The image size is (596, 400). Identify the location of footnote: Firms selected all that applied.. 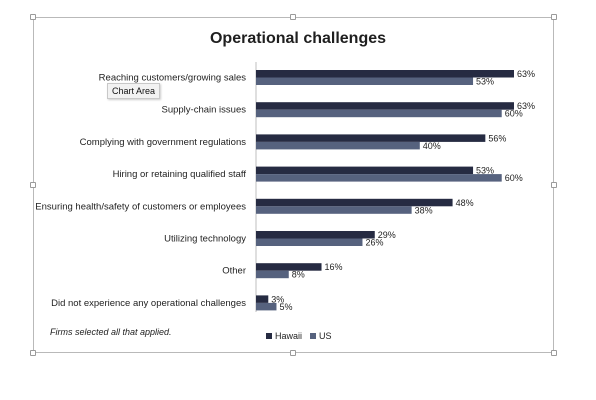
(111, 332).